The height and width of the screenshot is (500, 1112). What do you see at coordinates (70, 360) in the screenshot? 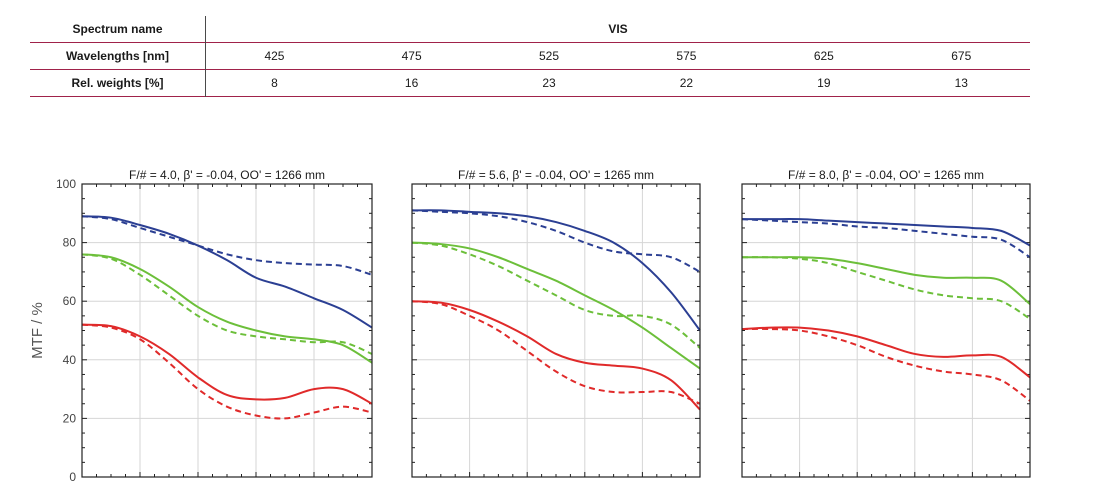
I see `y-tick-label: 40` at bounding box center [70, 360].